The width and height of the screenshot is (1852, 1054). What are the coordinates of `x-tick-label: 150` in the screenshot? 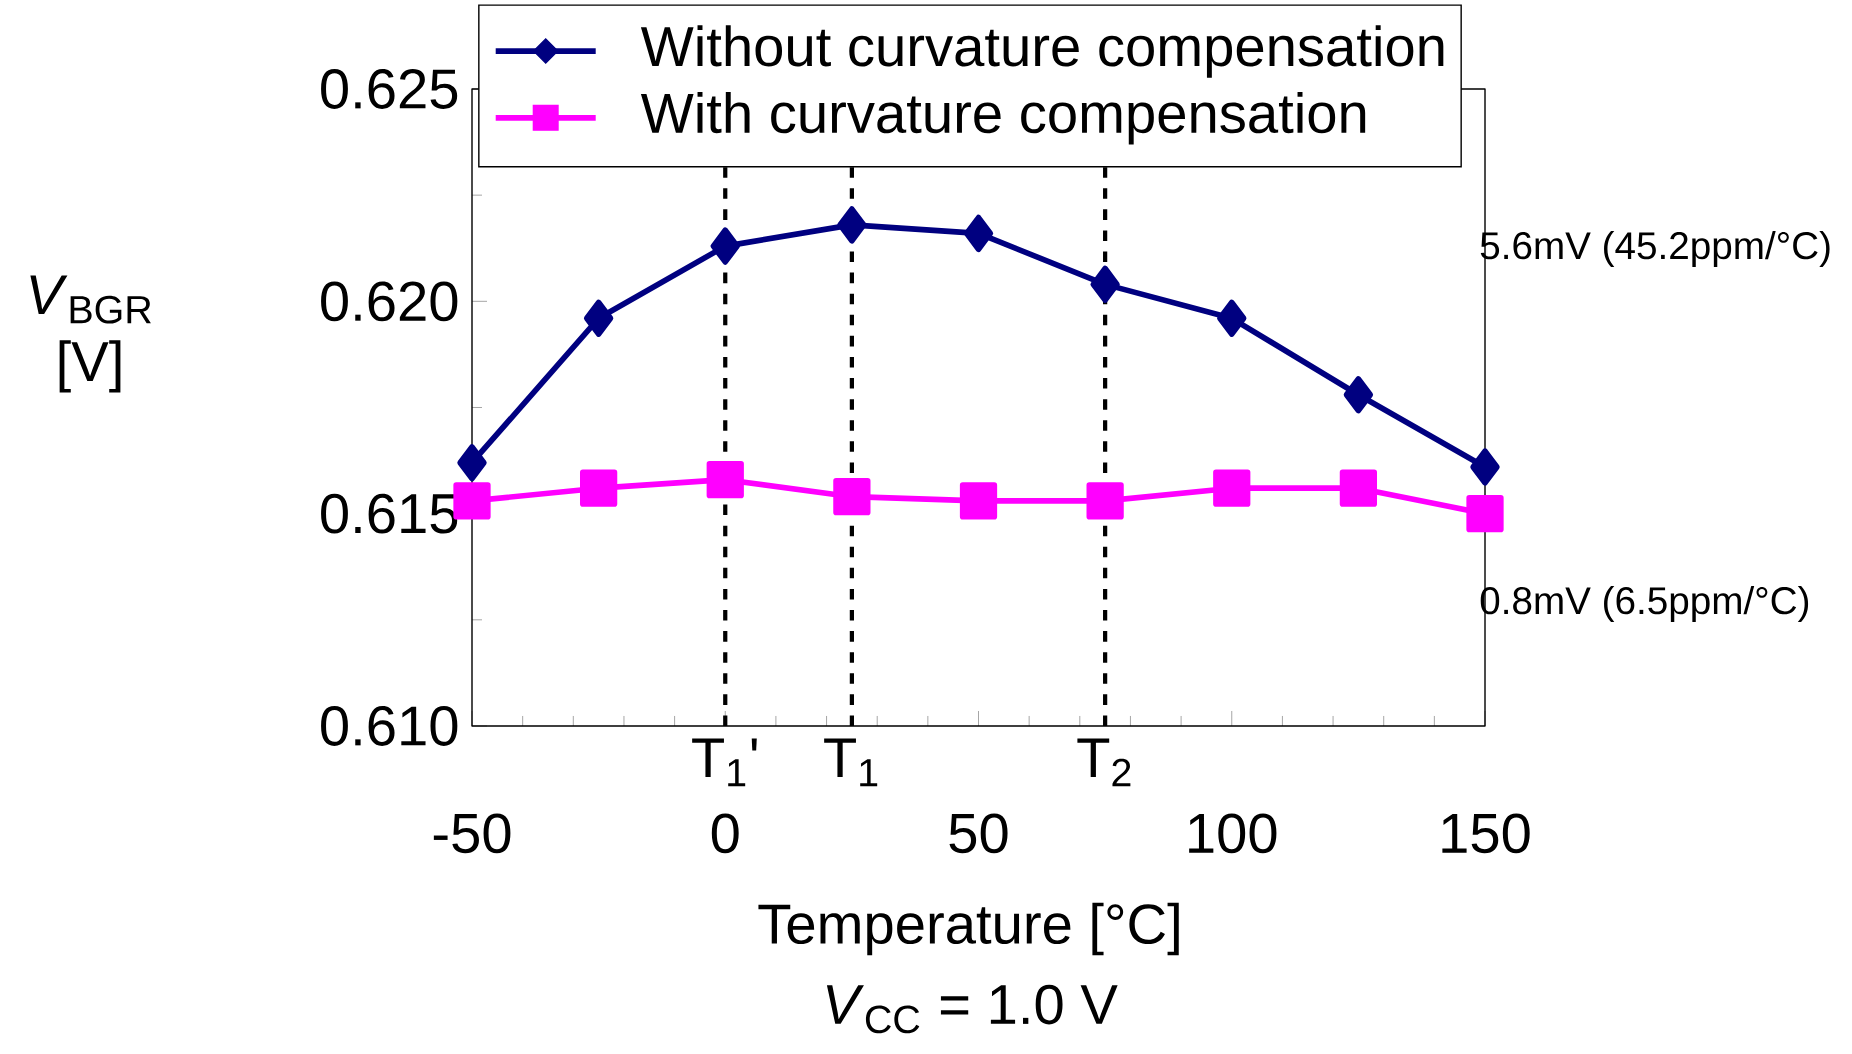 It's located at (1486, 833).